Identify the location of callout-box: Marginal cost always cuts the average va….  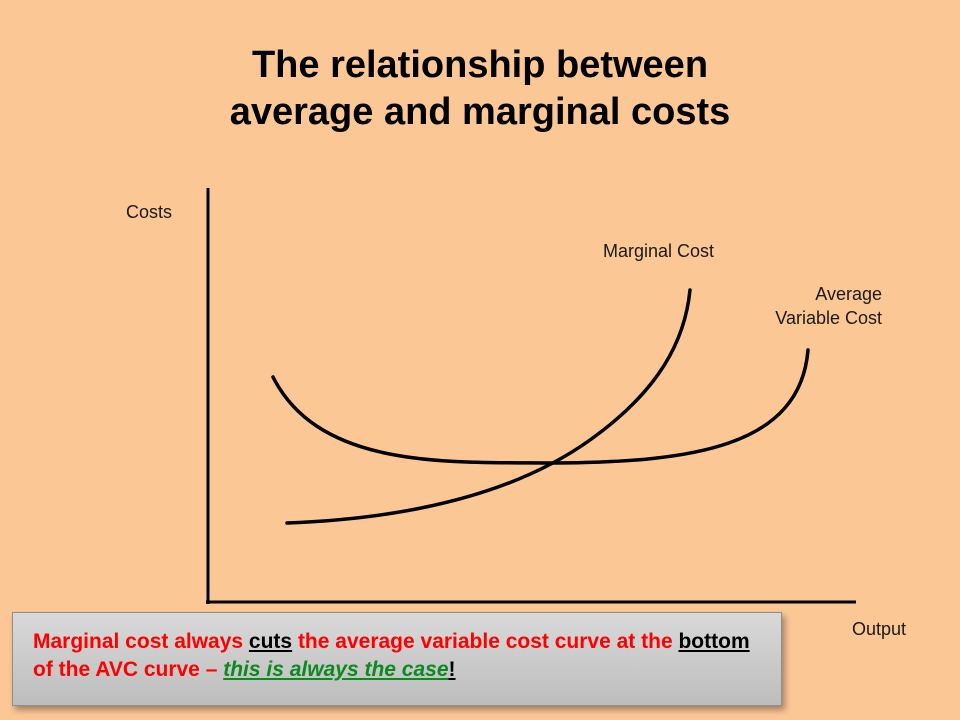
(397, 659).